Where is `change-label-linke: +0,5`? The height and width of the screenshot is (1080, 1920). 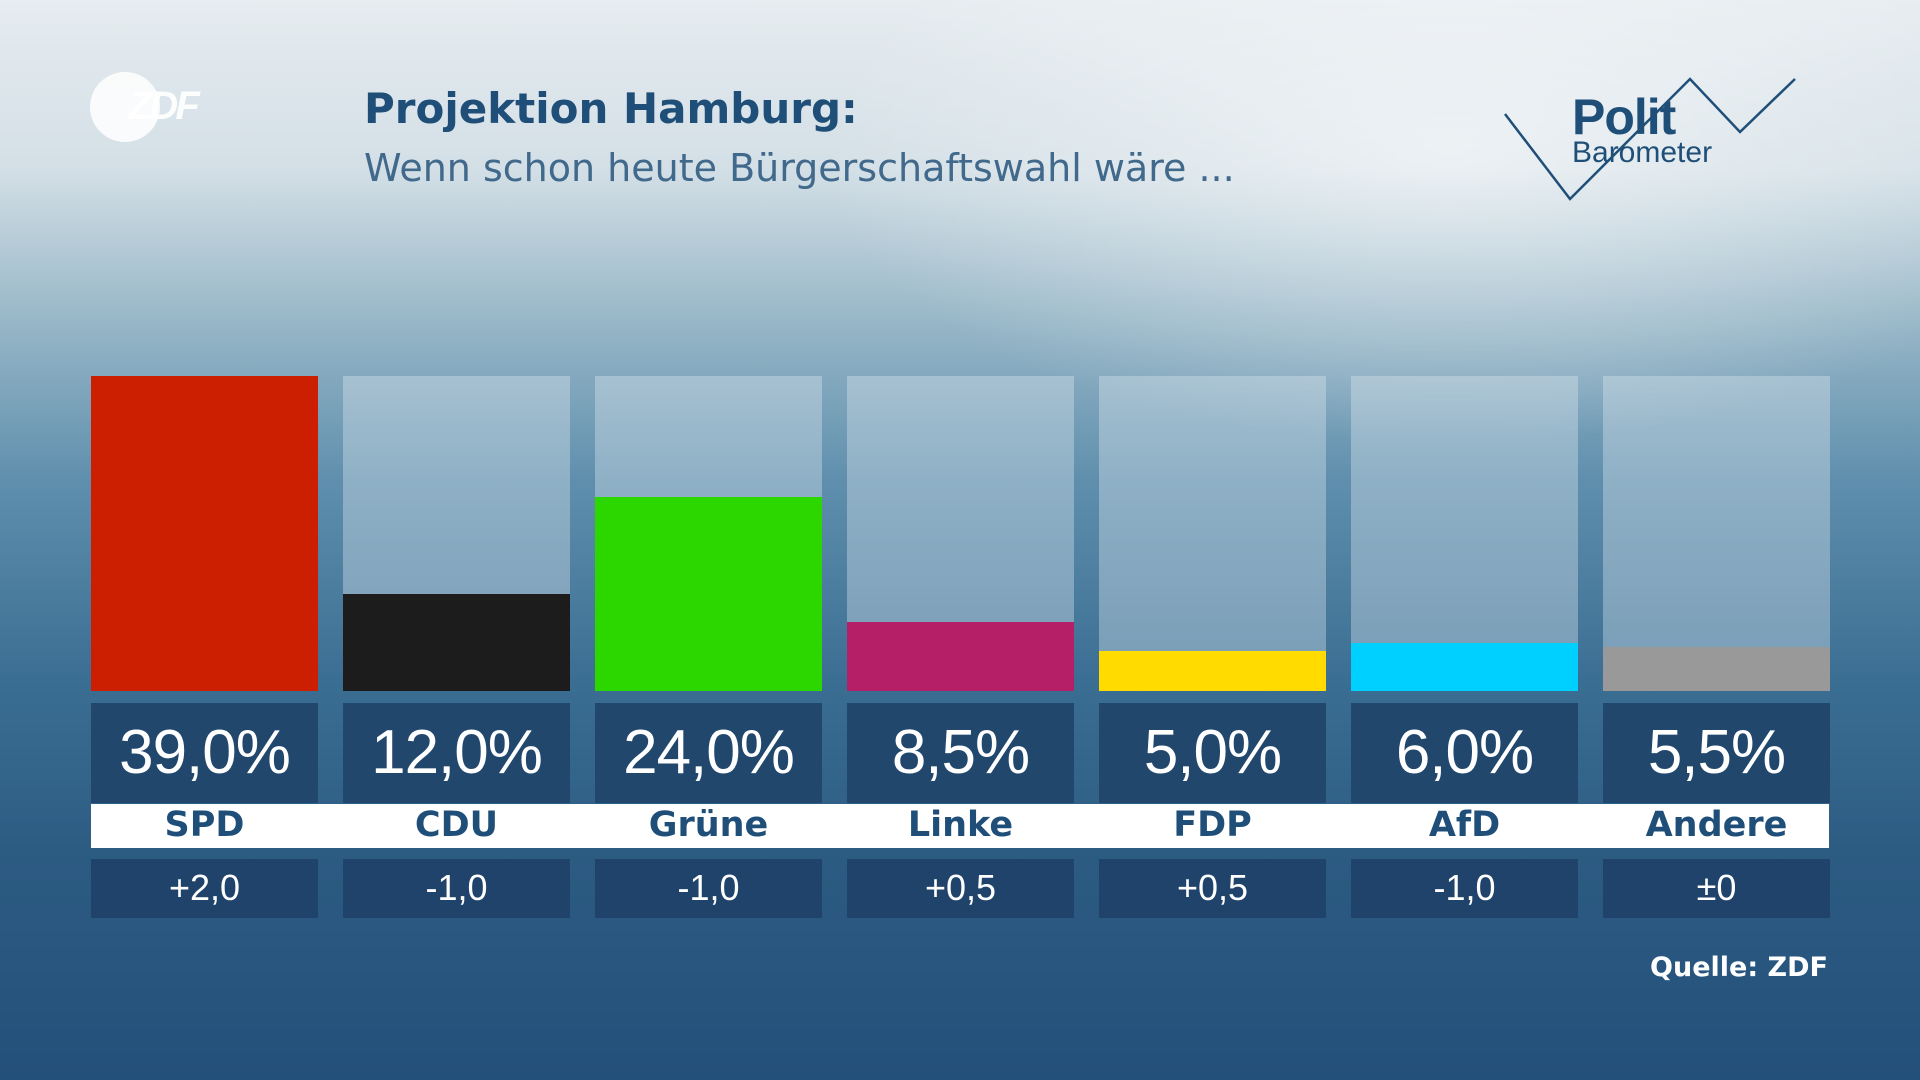
change-label-linke: +0,5 is located at coordinates (960, 888).